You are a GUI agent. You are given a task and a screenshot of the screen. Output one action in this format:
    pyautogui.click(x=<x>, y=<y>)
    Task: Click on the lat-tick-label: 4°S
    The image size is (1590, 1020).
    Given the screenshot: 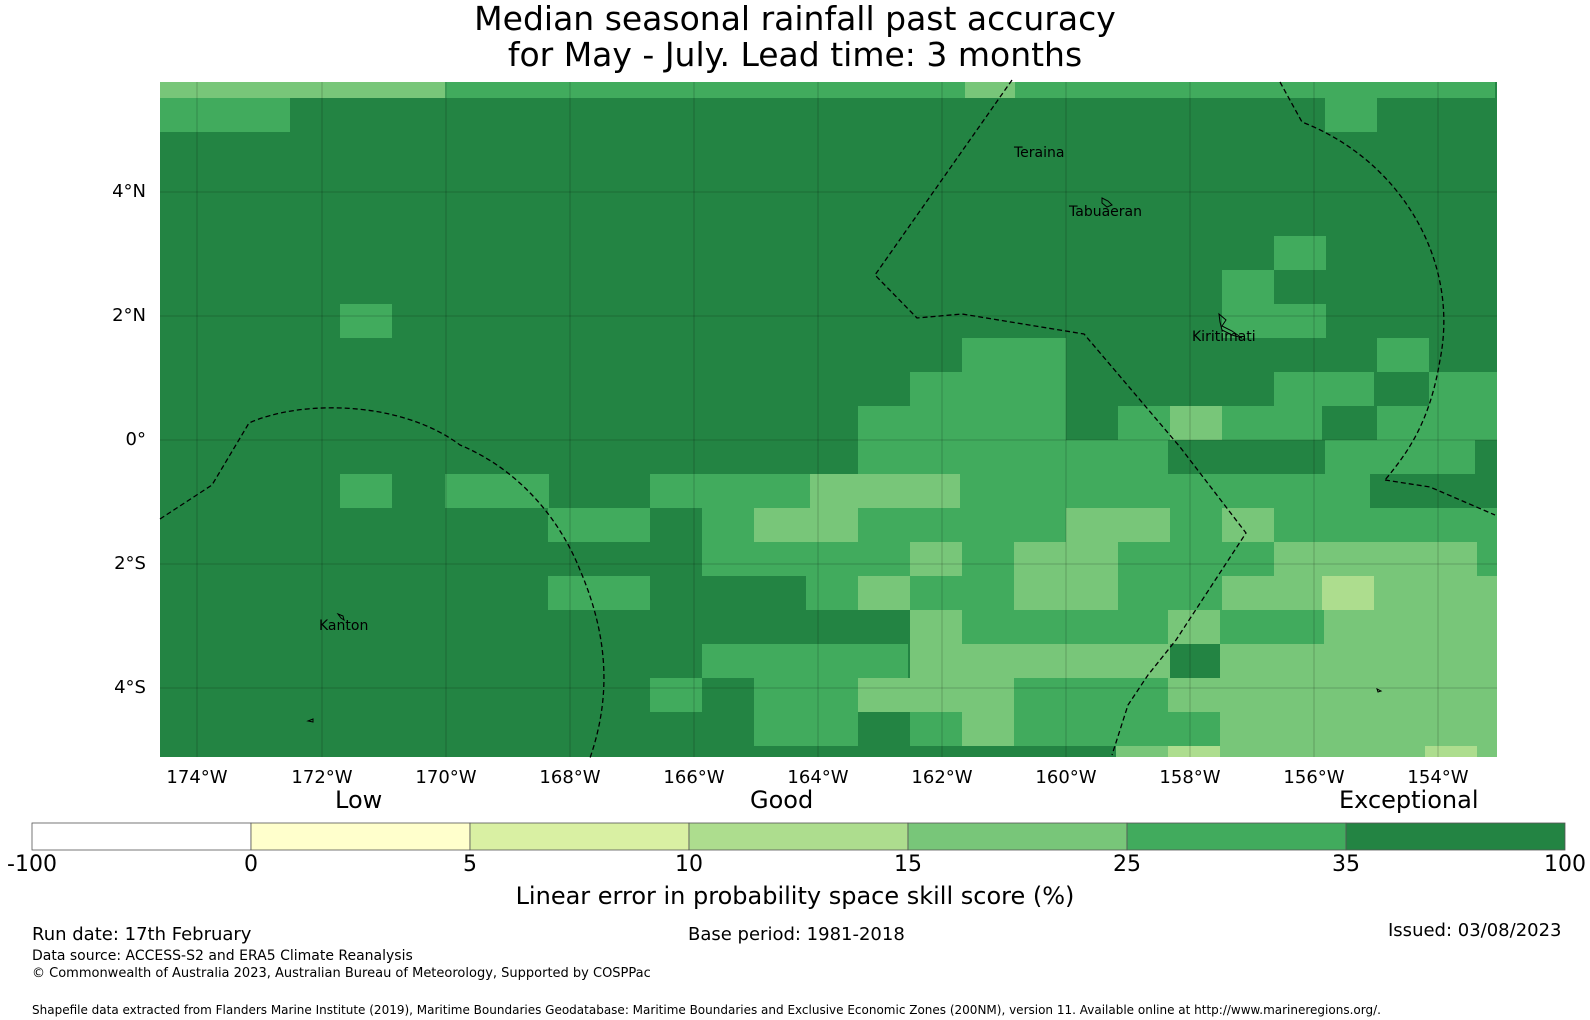 What is the action you would take?
    pyautogui.click(x=130, y=687)
    